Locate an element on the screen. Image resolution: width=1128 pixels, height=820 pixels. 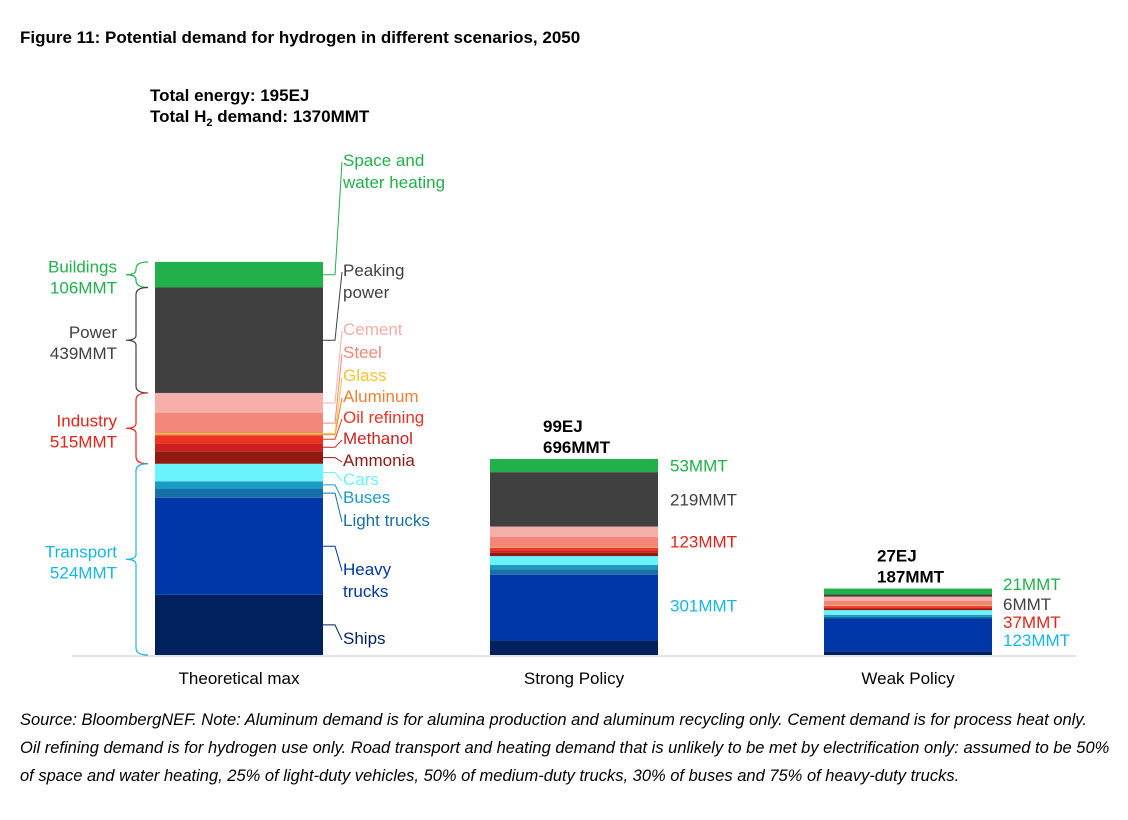
group-name-industry: Industry is located at coordinates (87, 420).